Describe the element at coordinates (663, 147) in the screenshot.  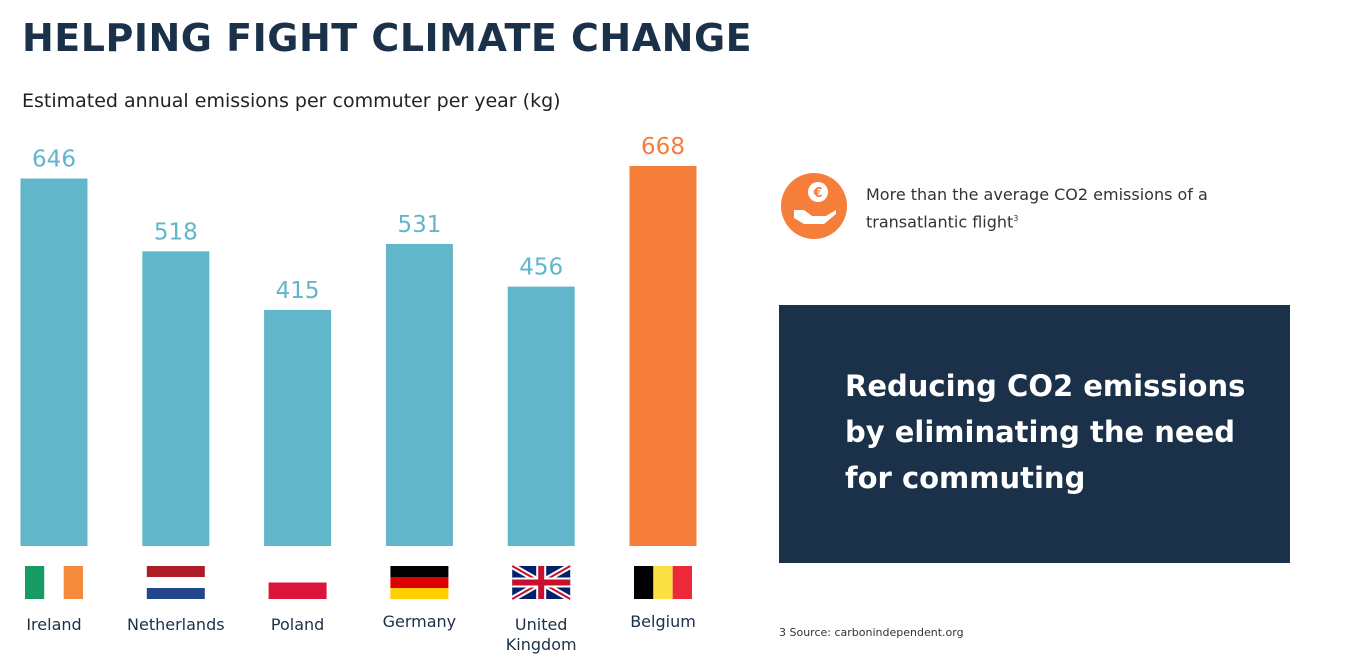
I see `value-label: 668` at that location.